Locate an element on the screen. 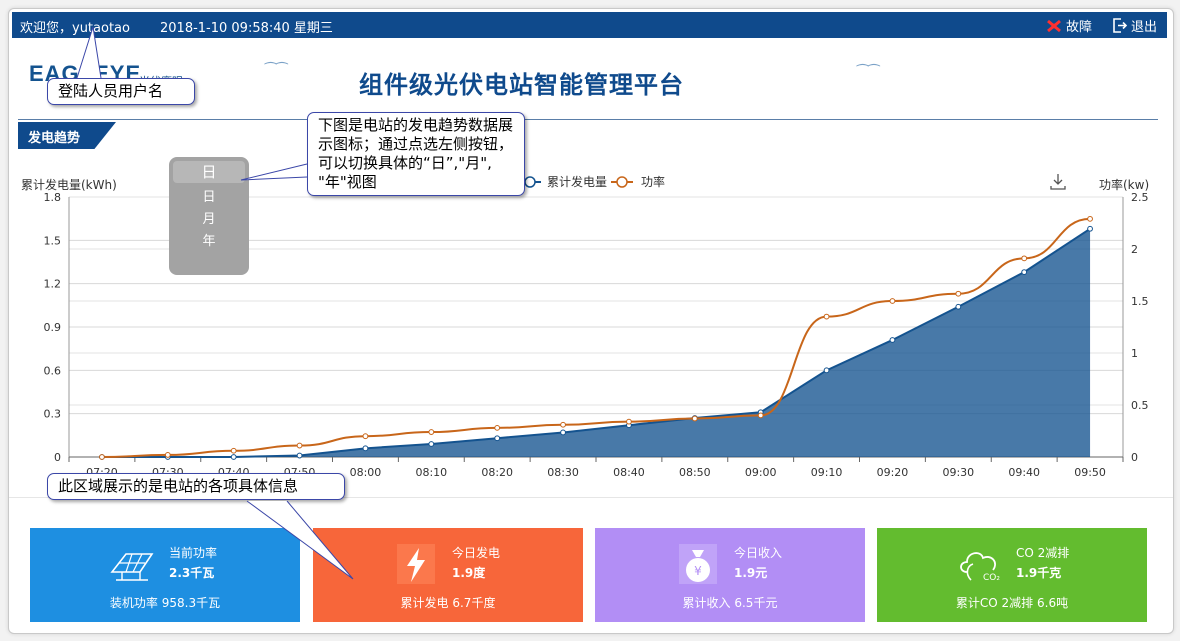 This screenshot has height=641, width=1180. y-left-axis-label: 累计发电量(kWh) is located at coordinates (69, 184).